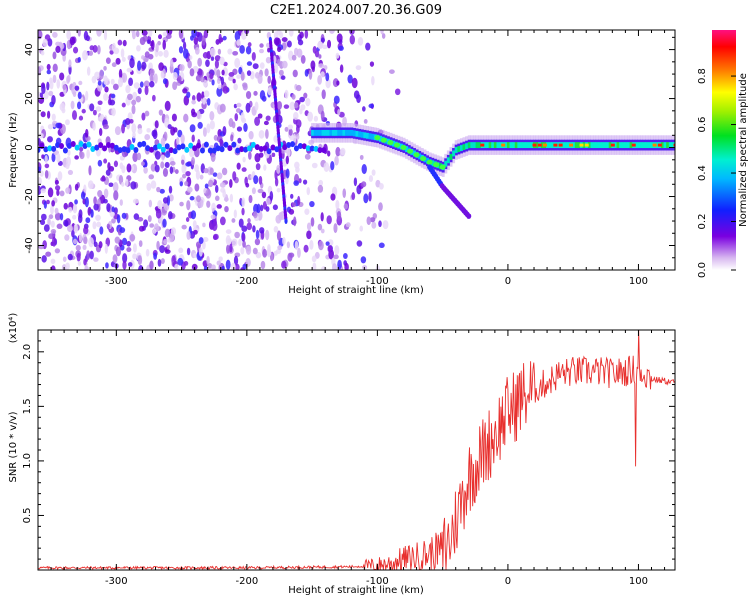  I want to click on x-tick-label: -200, so click(247, 281).